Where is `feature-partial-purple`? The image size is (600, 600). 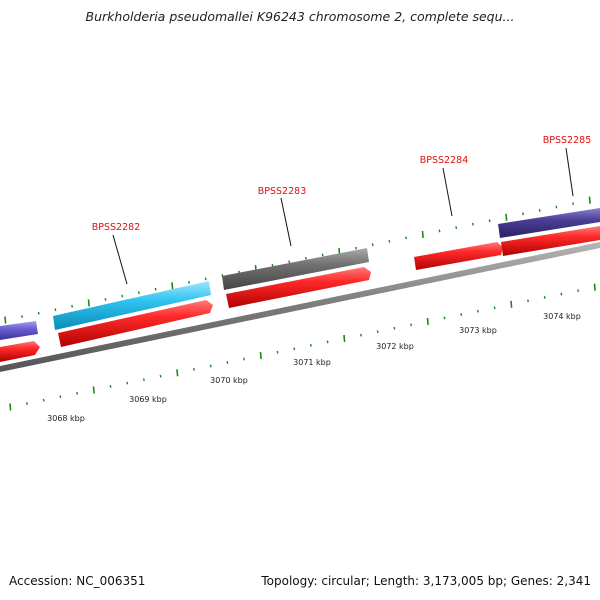 feature-partial-purple is located at coordinates (19, 330).